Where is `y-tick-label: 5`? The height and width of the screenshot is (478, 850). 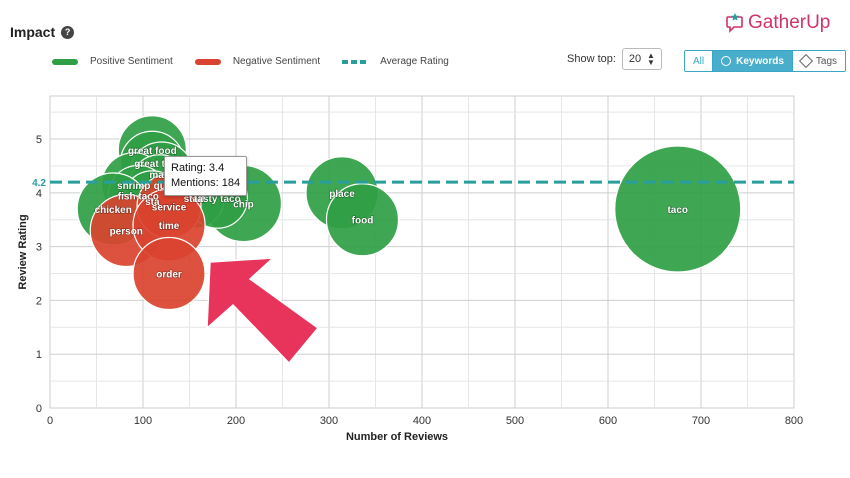
y-tick-label: 5 is located at coordinates (39, 140).